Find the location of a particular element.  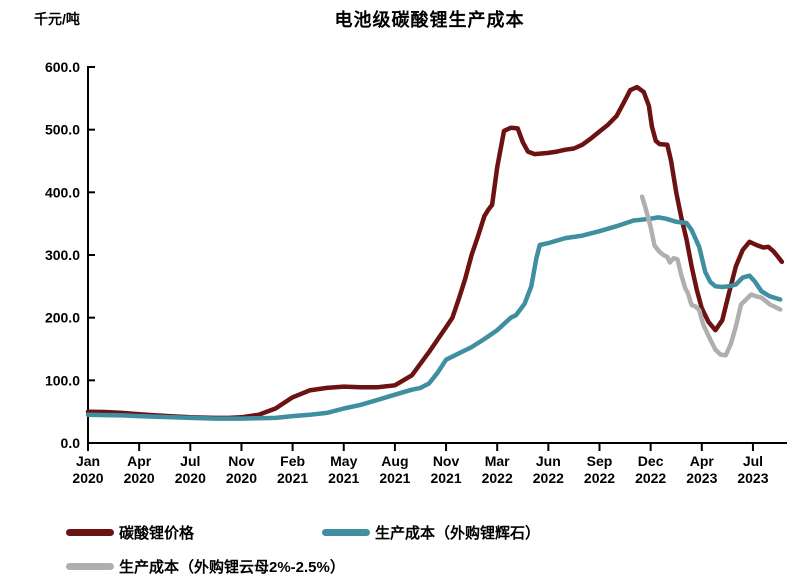

y-tick-label: 300.0 is located at coordinates (62, 255).